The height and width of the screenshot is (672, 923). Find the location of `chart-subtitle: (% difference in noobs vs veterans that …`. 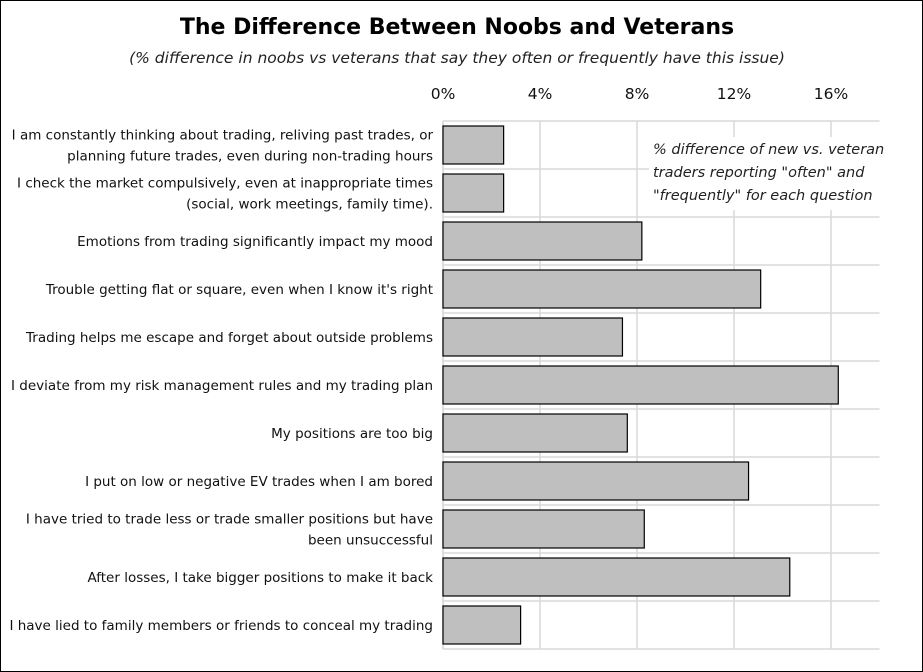

chart-subtitle: (% difference in noobs vs veterans that … is located at coordinates (457, 58).